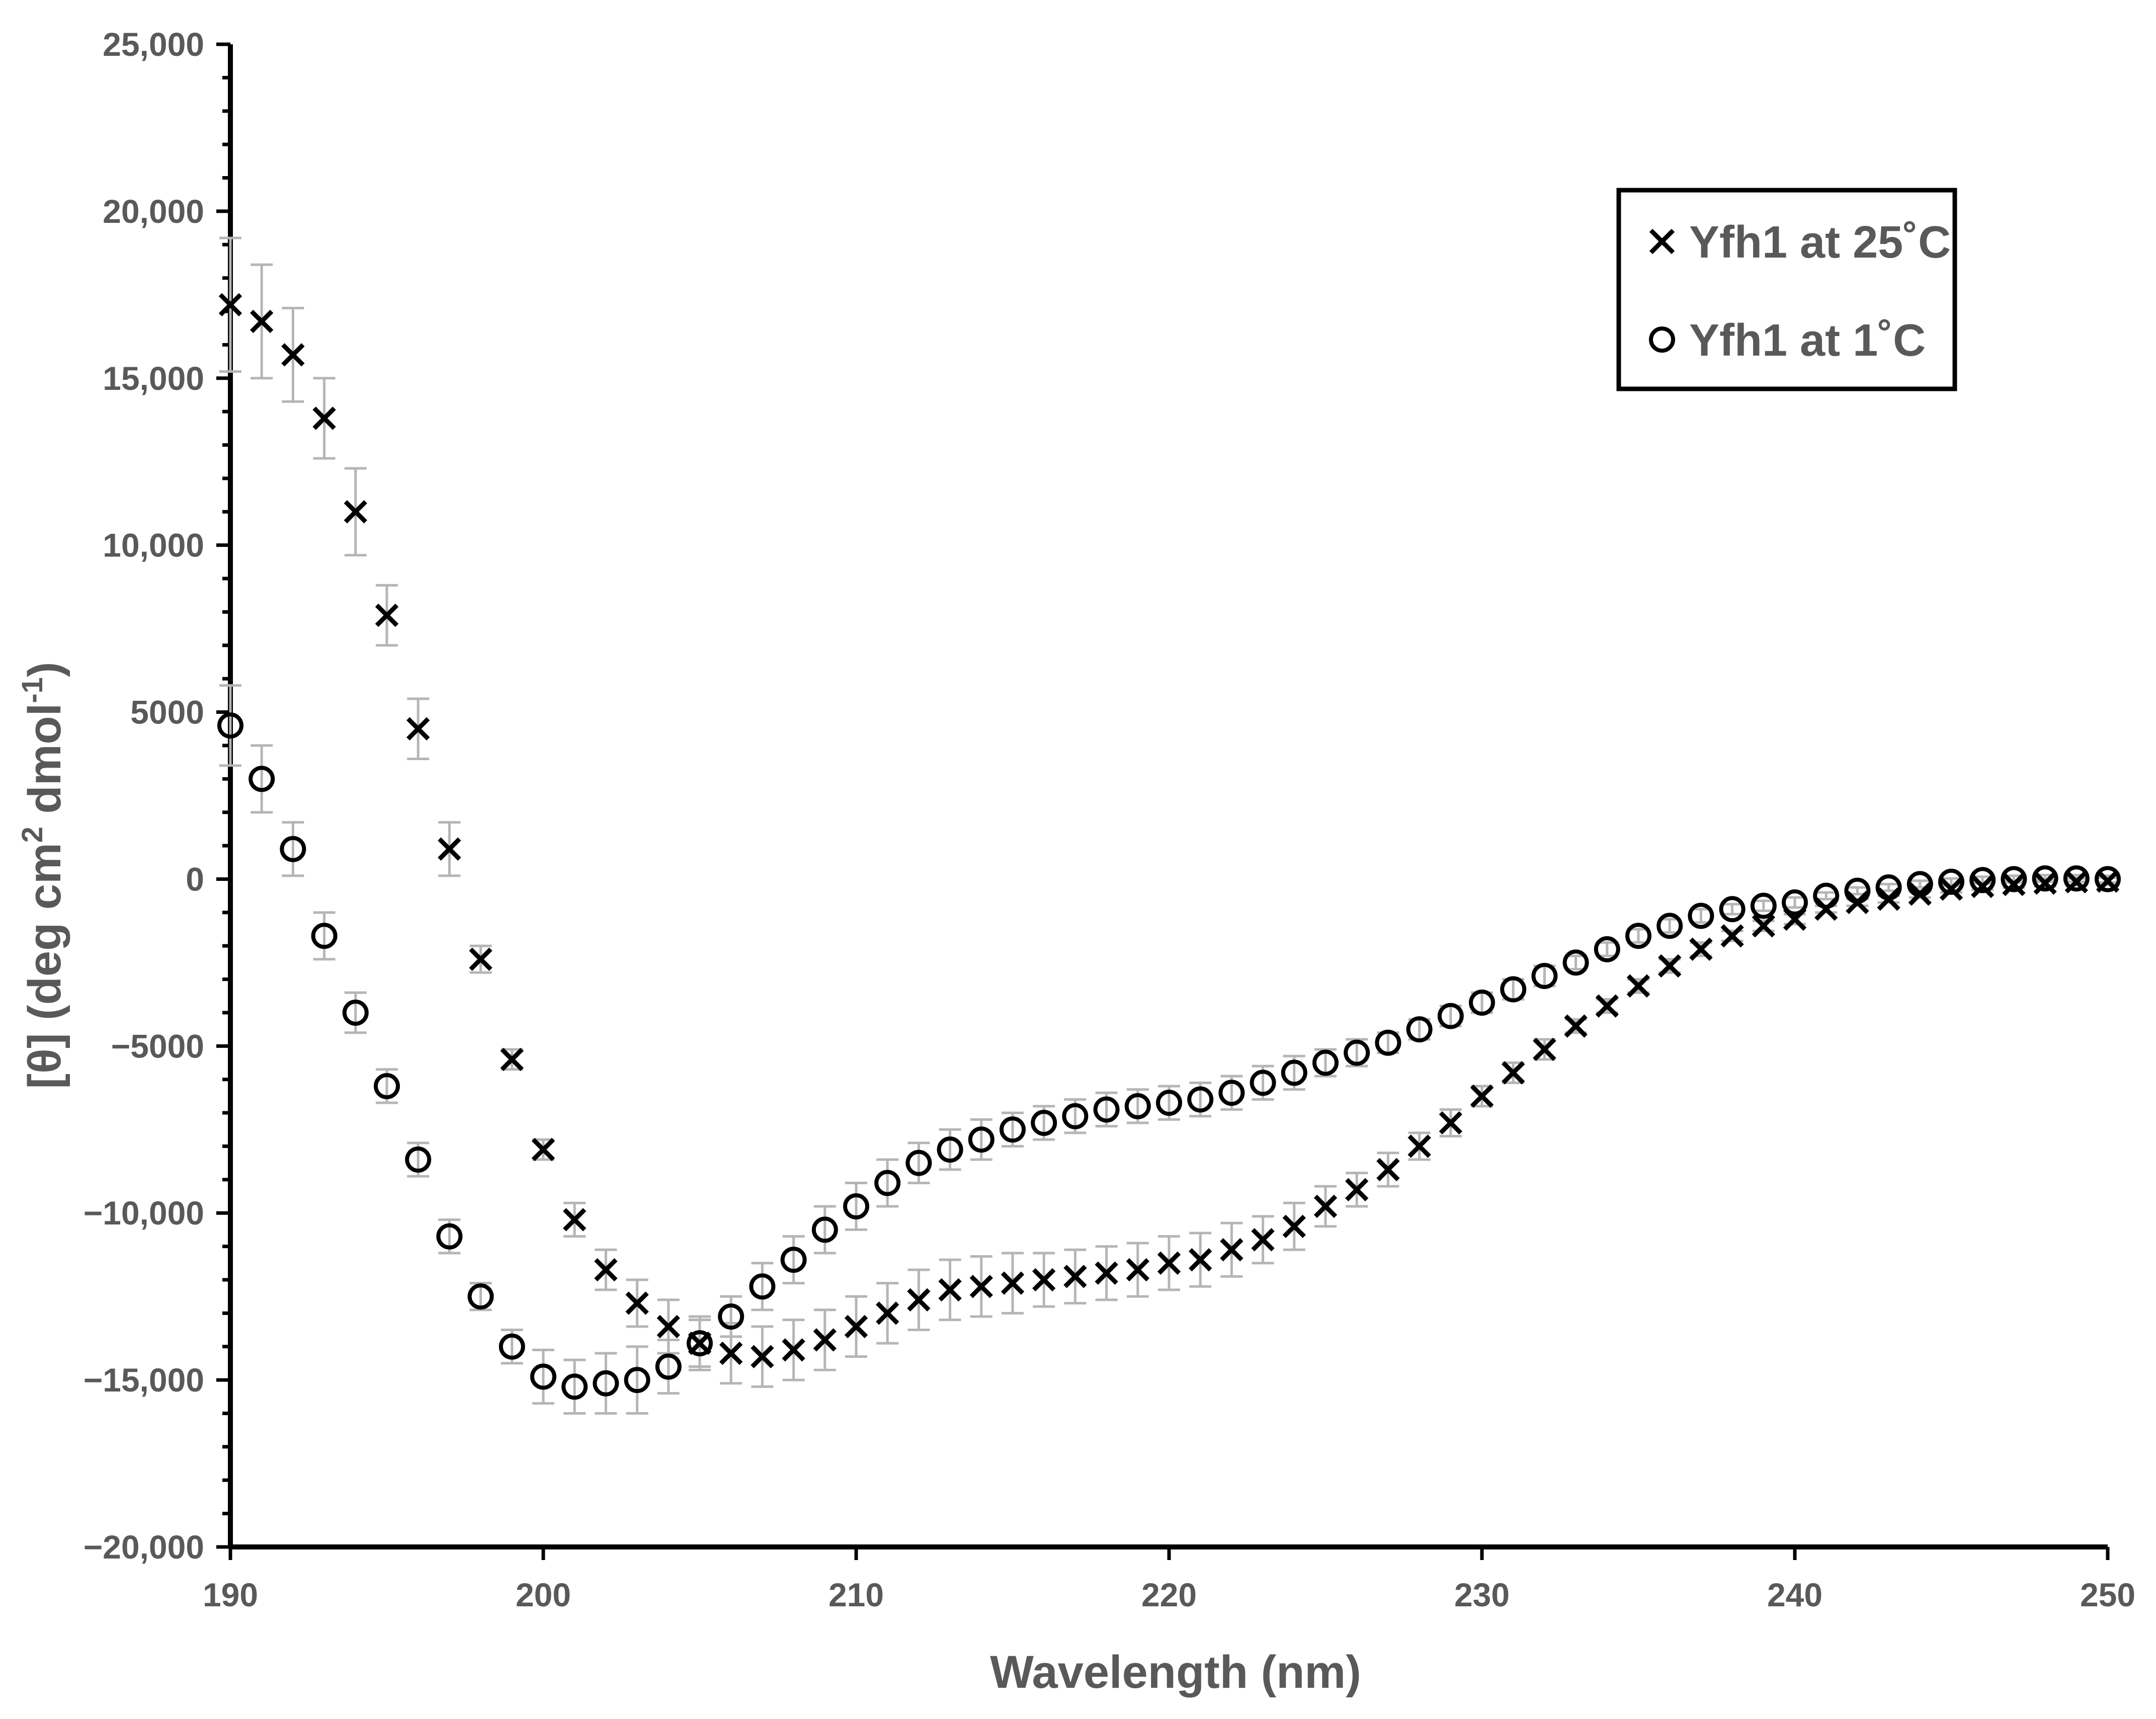 The image size is (2156, 1719). Describe the element at coordinates (44, 765) in the screenshot. I see `y-axis-title-mid: dmol` at that location.